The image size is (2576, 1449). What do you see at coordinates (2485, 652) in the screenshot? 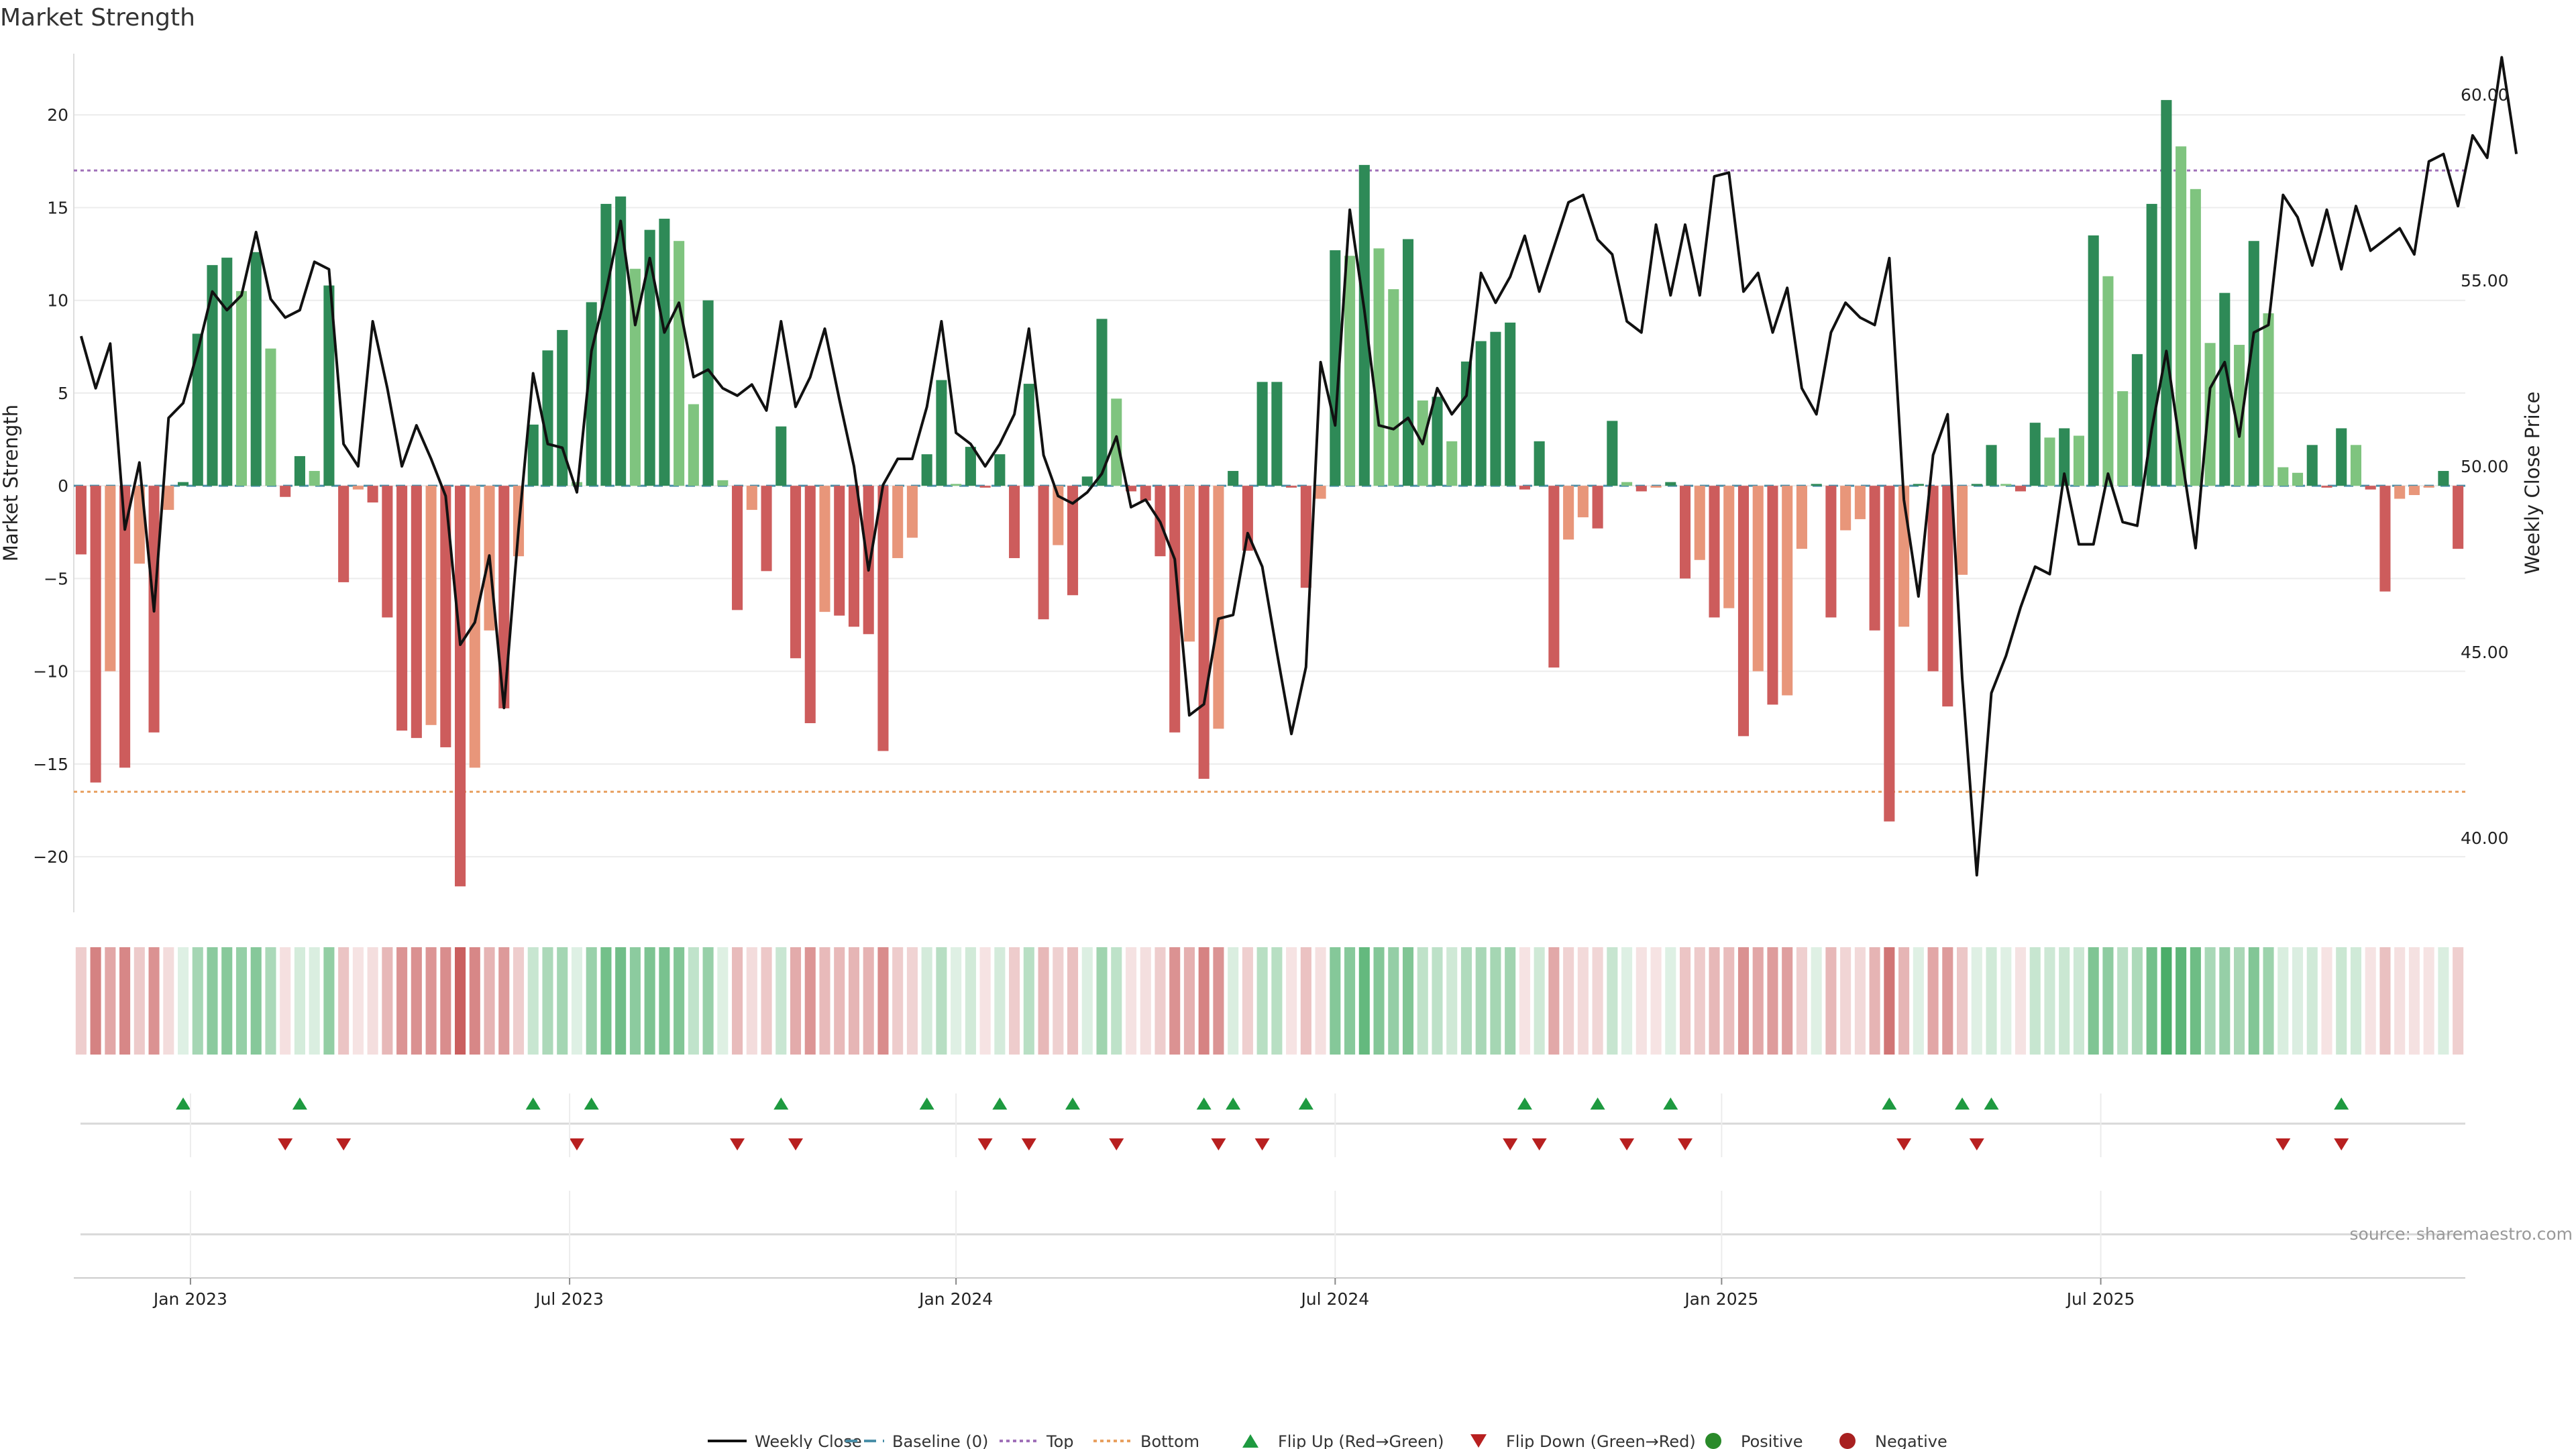
I see `y2-tick-label: 45.00` at bounding box center [2485, 652].